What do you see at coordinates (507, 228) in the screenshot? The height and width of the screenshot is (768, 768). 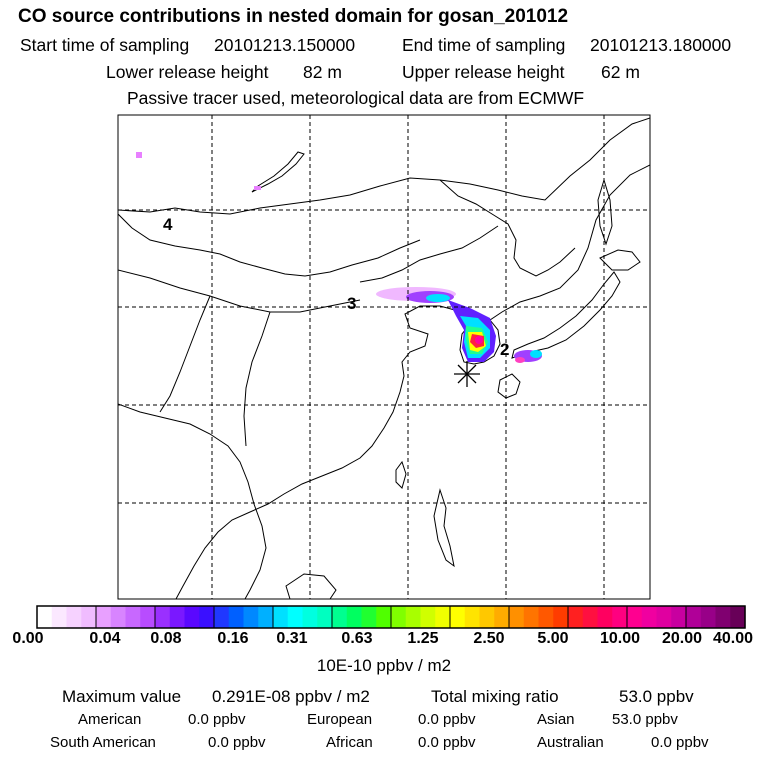 I see `border-manchuria` at bounding box center [507, 228].